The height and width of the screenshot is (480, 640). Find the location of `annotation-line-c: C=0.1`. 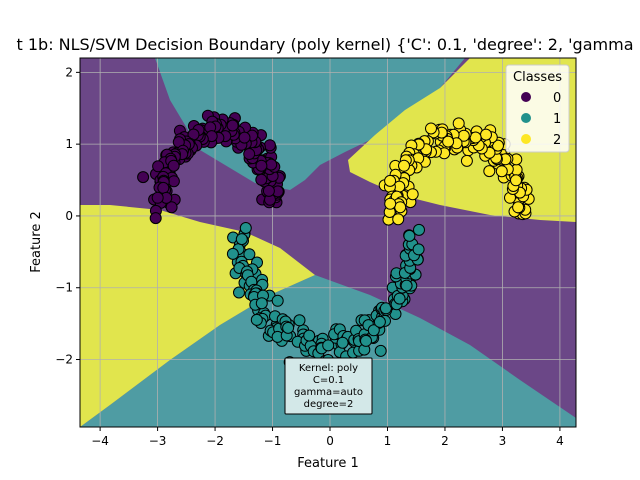

annotation-line-c: C=0.1 is located at coordinates (328, 380).